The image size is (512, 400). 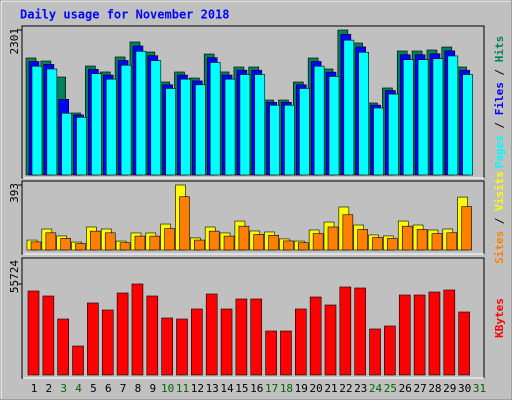 What do you see at coordinates (499, 49) in the screenshot?
I see `legend-entry: Hits` at bounding box center [499, 49].